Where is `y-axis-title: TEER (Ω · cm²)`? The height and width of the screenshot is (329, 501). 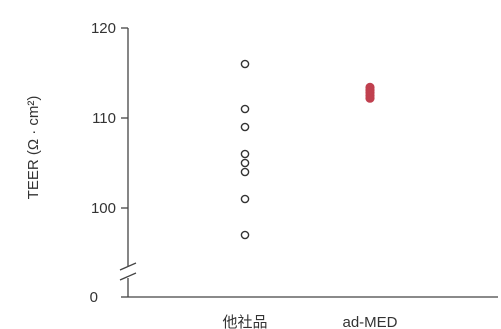
y-axis-title: TEER (Ω · cm²) is located at coordinates (33, 148).